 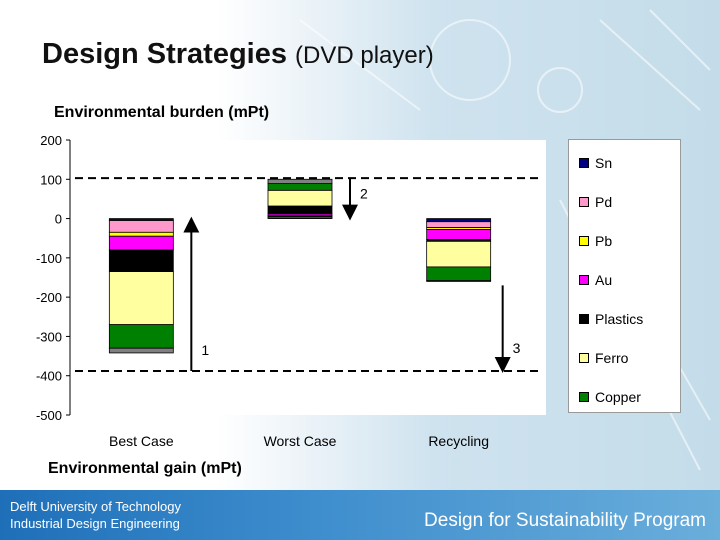 What do you see at coordinates (164, 54) in the screenshot?
I see `page-title-main: Design Strategies` at bounding box center [164, 54].